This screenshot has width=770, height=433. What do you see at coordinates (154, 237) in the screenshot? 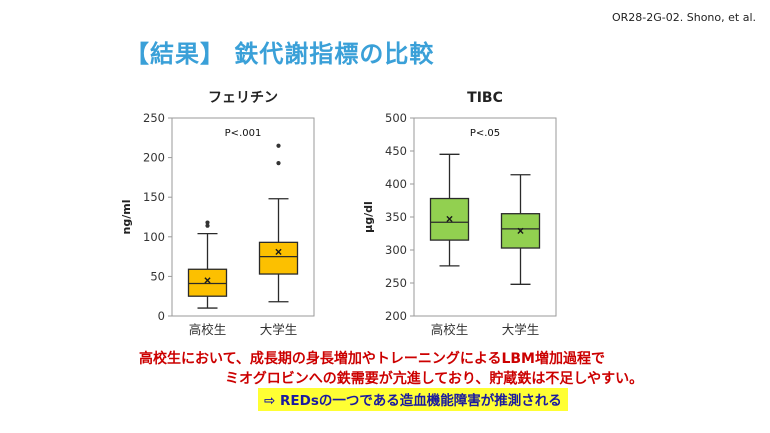
I see `y-tick-label: 100` at bounding box center [154, 237].